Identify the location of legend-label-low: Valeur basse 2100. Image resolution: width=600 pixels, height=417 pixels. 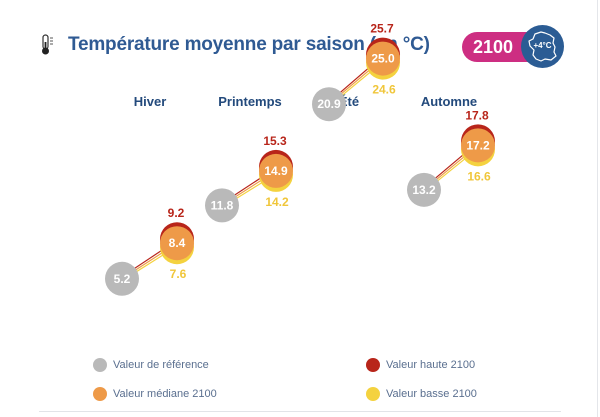
(431, 394).